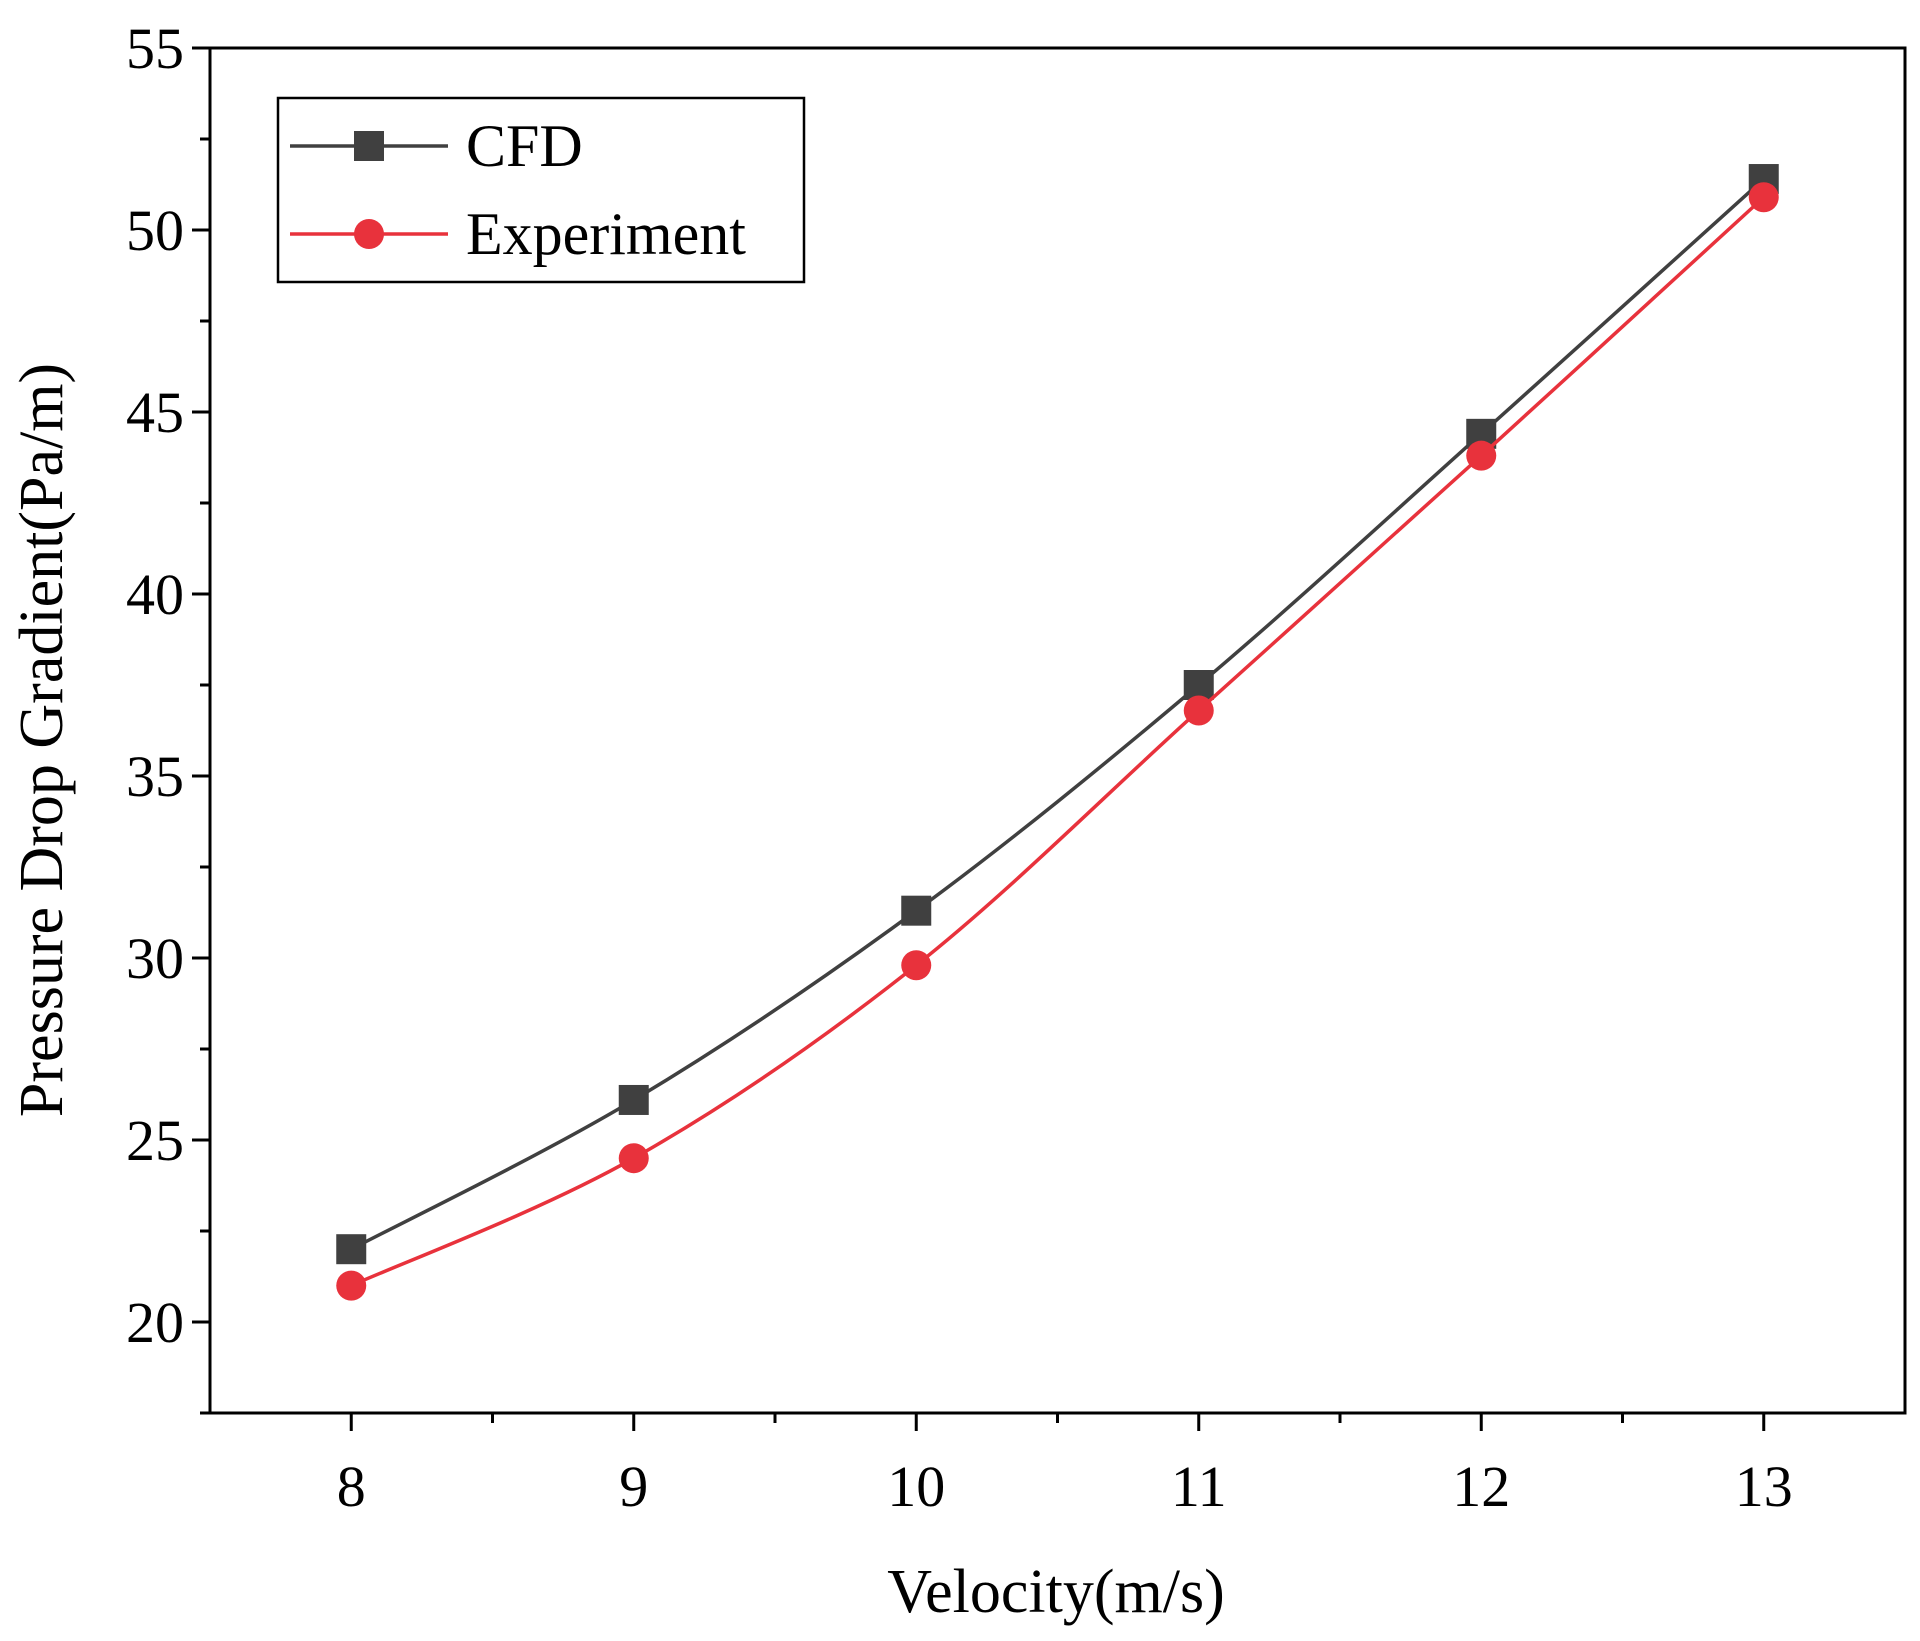 This screenshot has height=1641, width=1920. I want to click on legend-marker-experiment, so click(369, 234).